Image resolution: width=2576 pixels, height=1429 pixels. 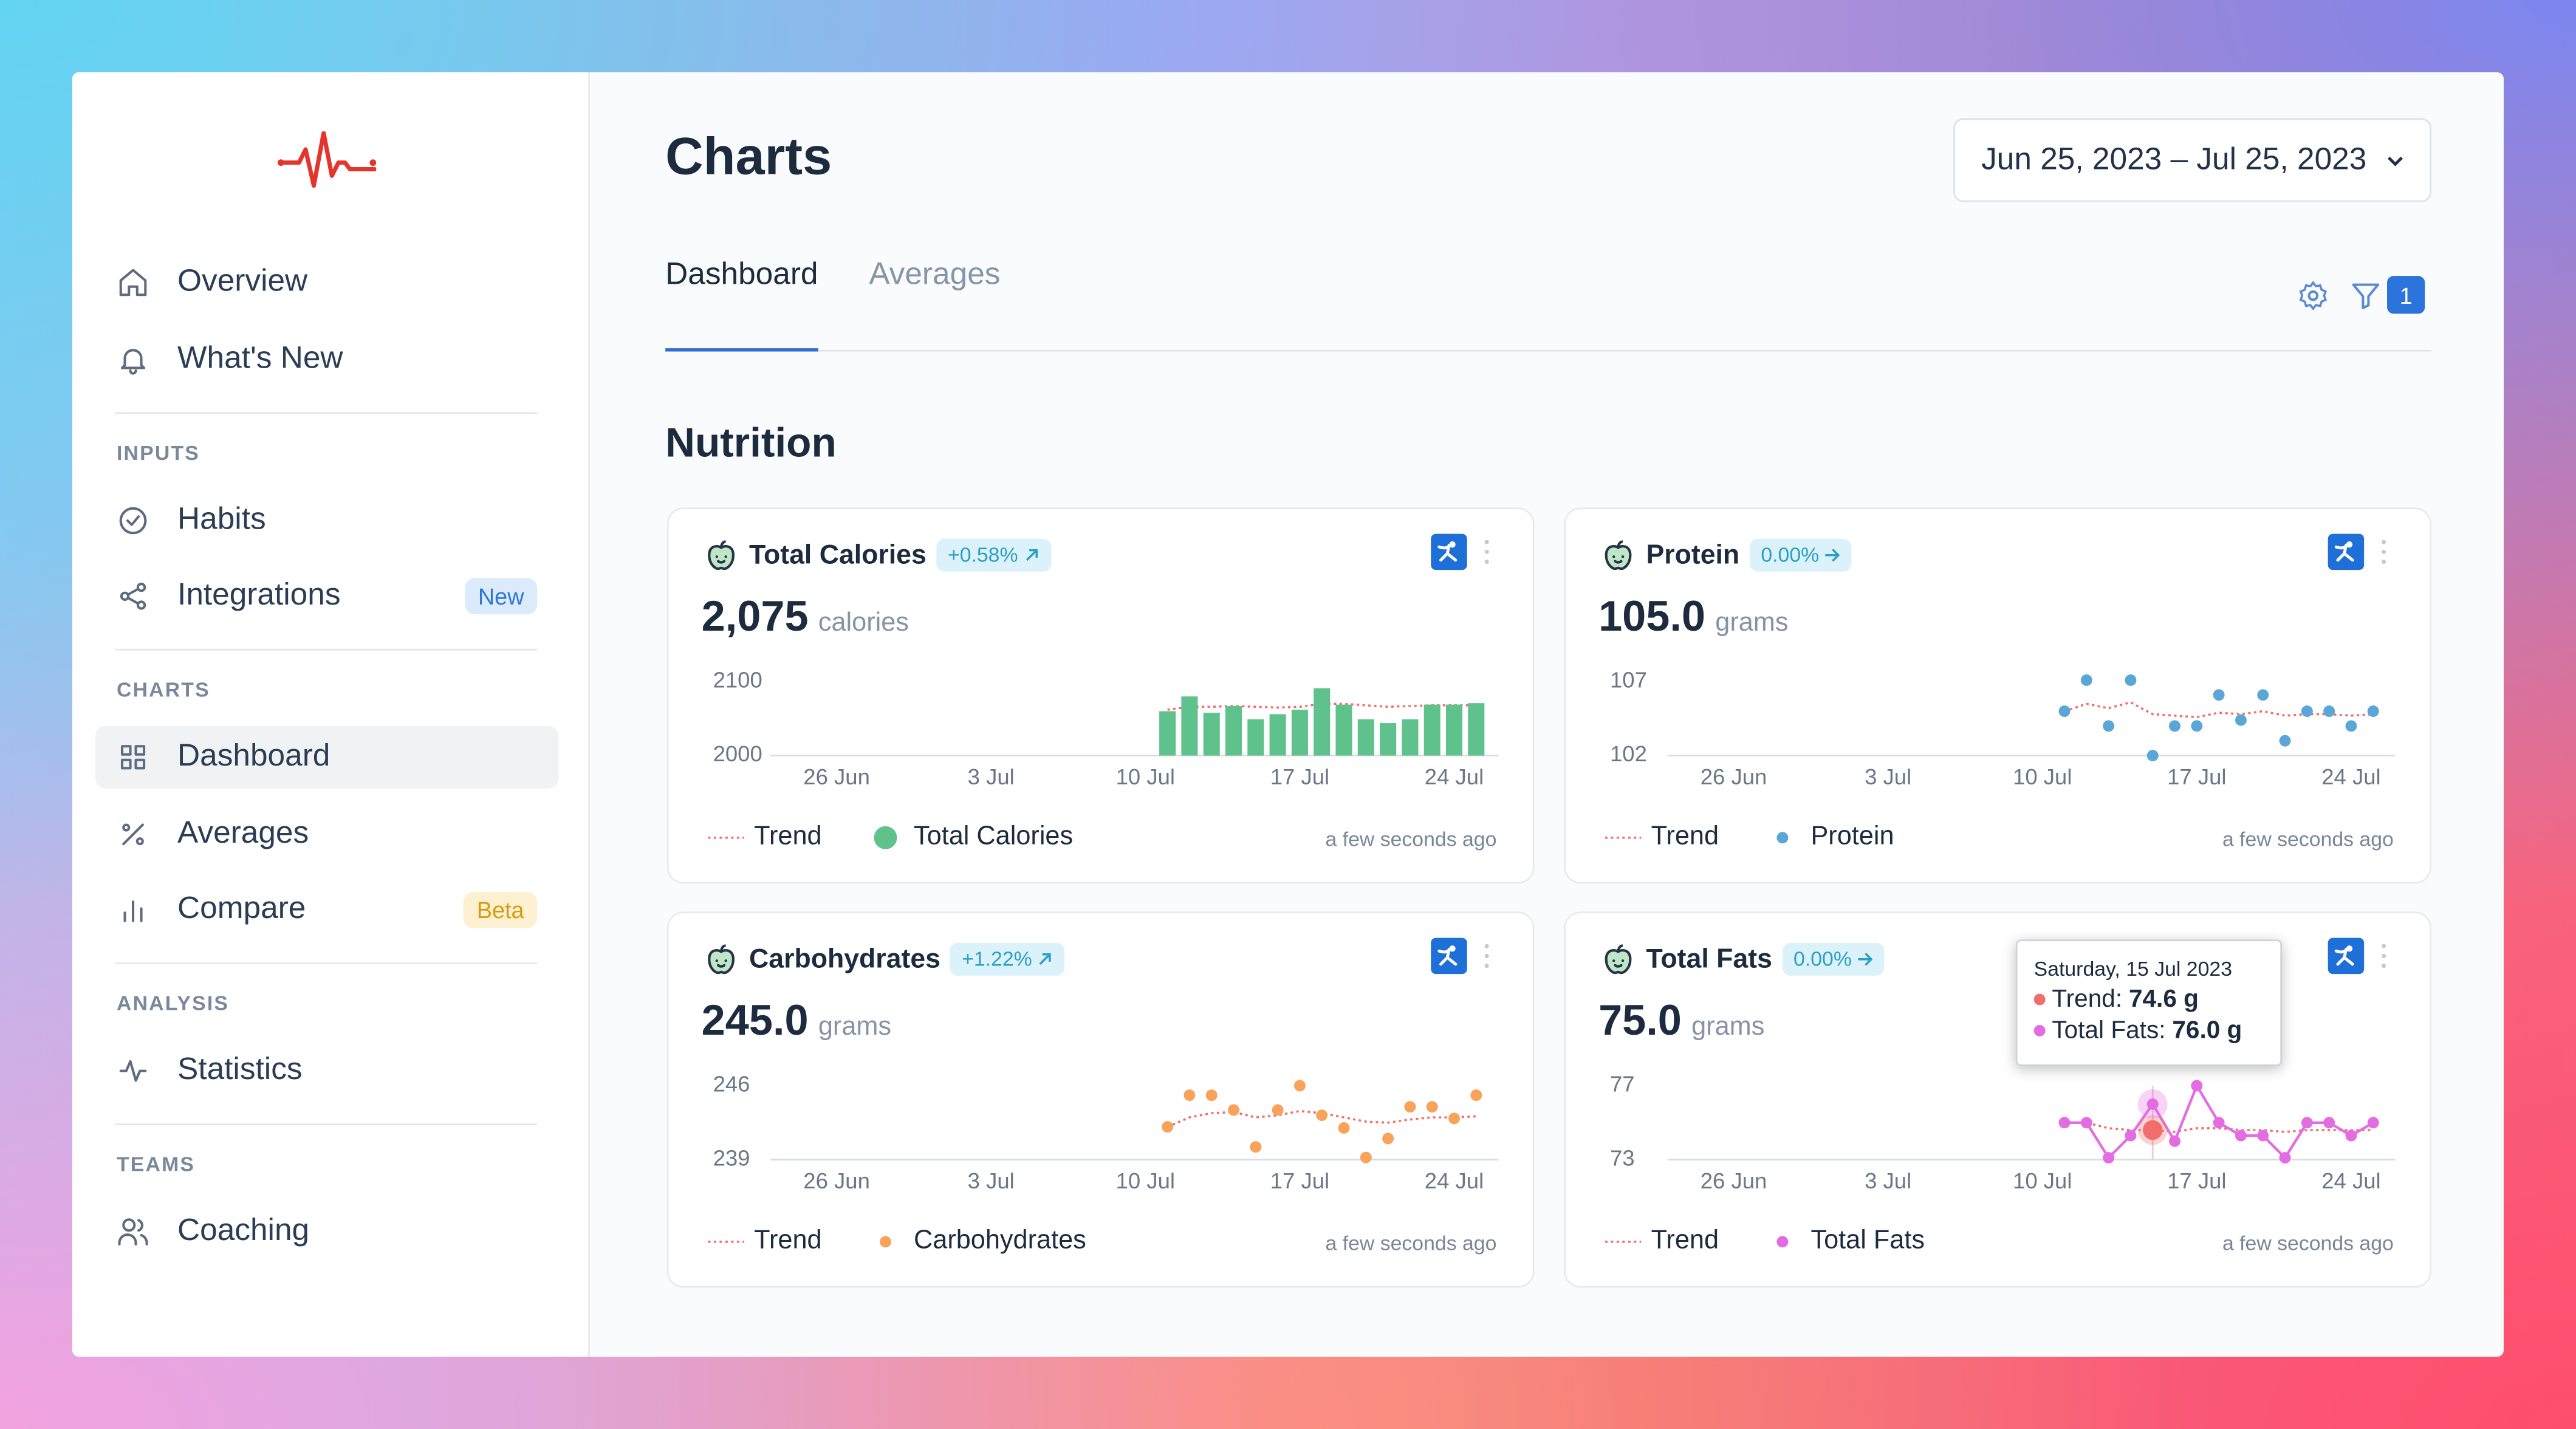 What do you see at coordinates (242, 282) in the screenshot?
I see `nav-label: Overview` at bounding box center [242, 282].